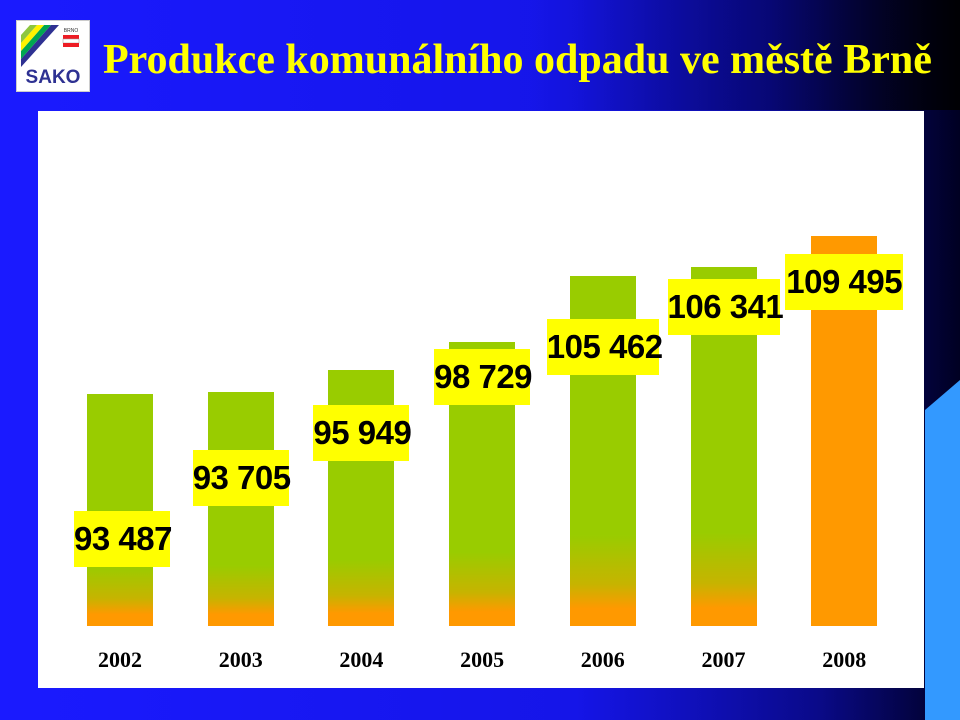  I want to click on value-label-2003: 93 705, so click(241, 478).